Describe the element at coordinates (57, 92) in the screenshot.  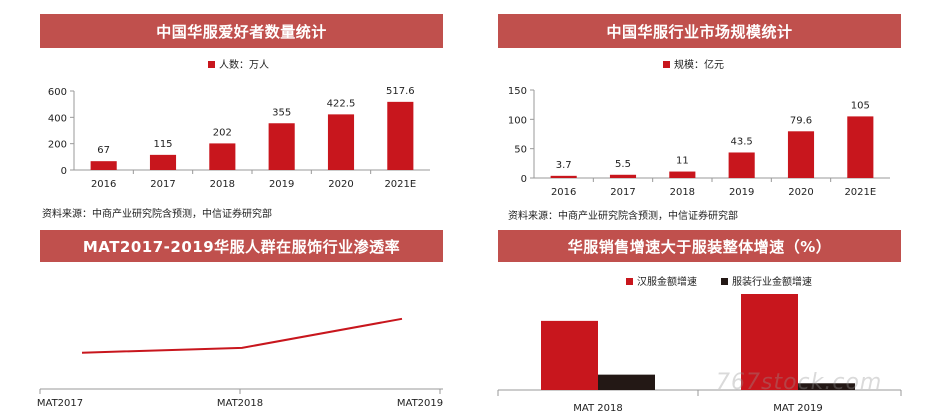
I see `y-tick-label: 600` at that location.